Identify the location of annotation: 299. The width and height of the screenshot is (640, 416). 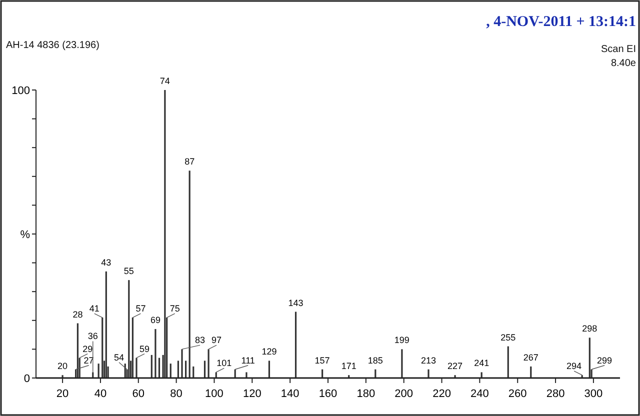
(604, 360).